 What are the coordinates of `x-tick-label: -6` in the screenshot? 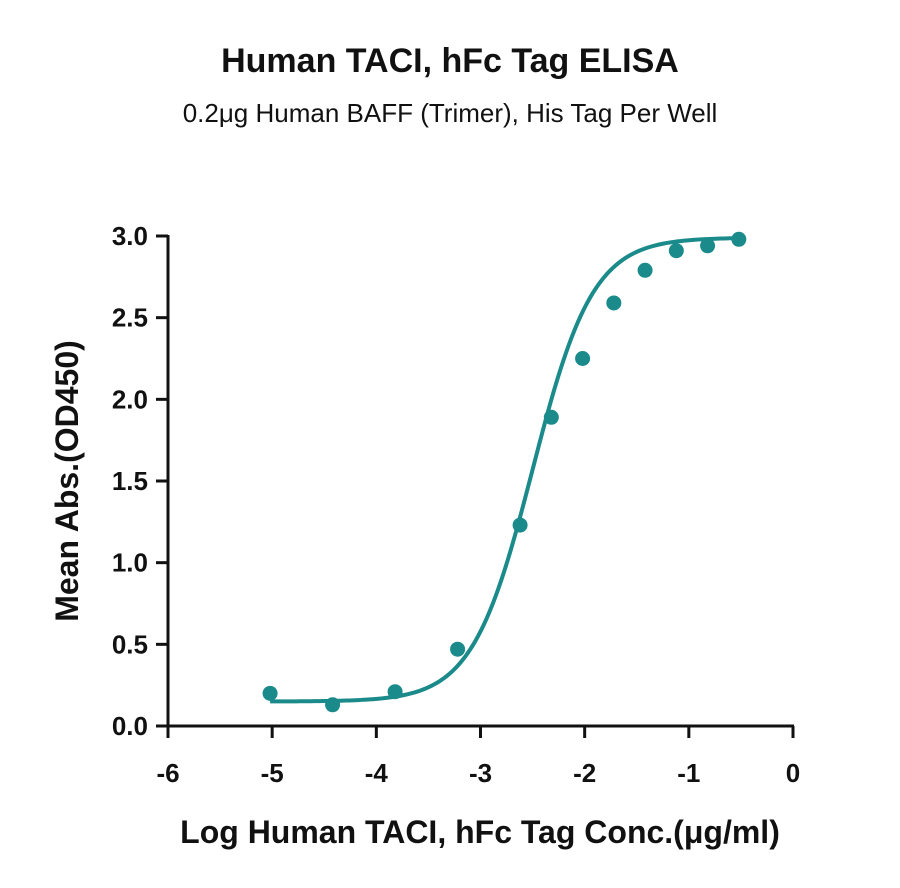 It's located at (167, 773).